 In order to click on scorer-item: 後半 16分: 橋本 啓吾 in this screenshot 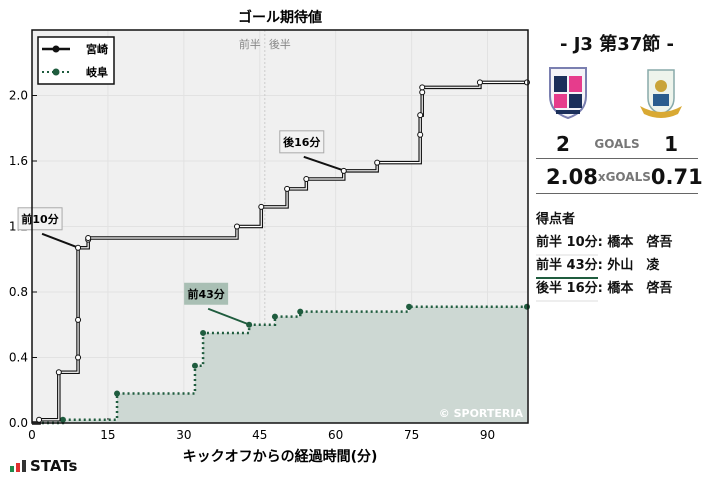, I will do `click(617, 289)`.